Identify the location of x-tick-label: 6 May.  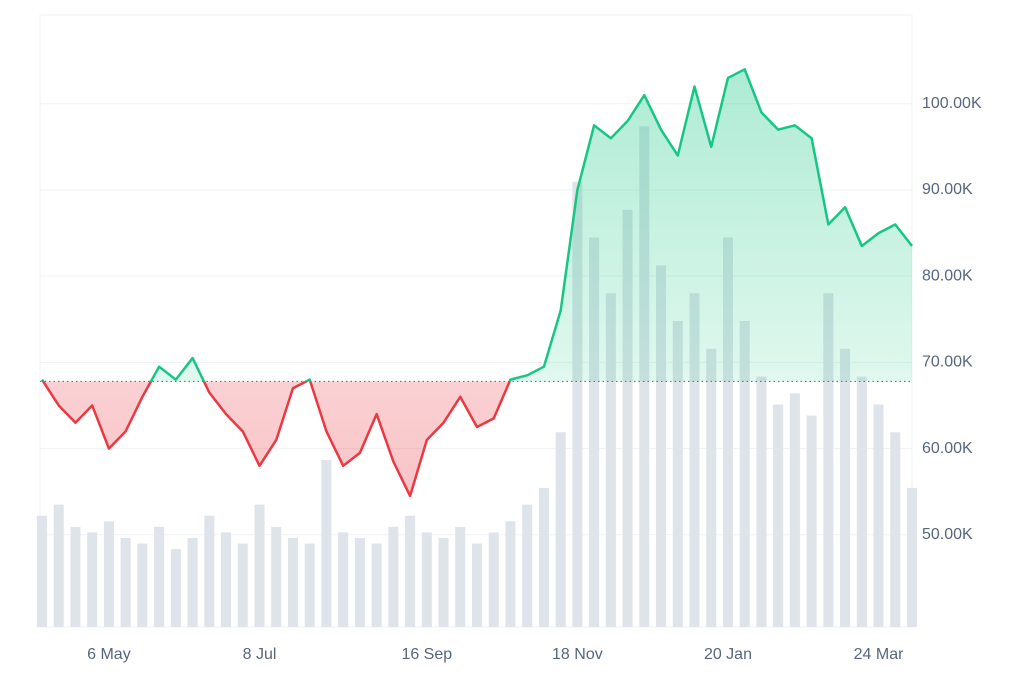
(109, 654).